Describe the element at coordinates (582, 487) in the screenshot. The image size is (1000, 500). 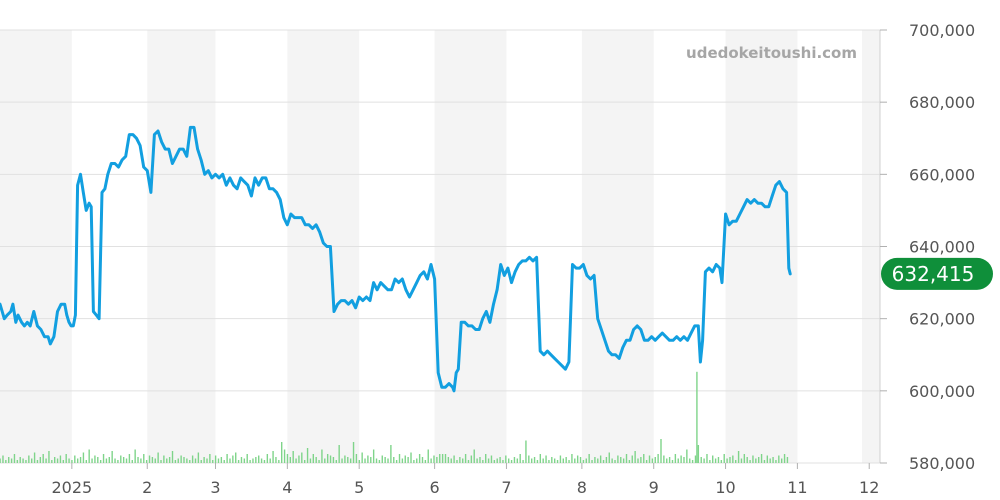
I see `x-tick-label-7: 8` at that location.